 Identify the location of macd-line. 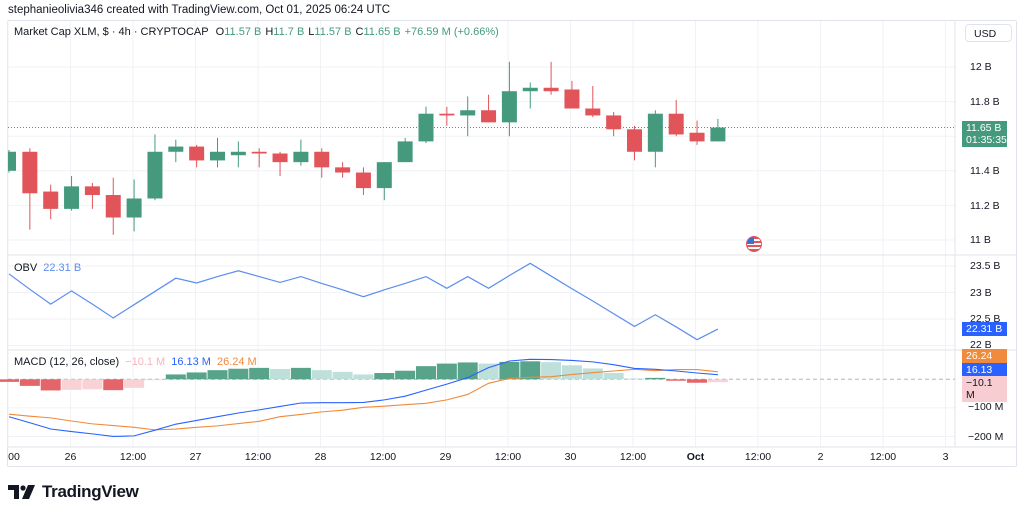
(363, 397).